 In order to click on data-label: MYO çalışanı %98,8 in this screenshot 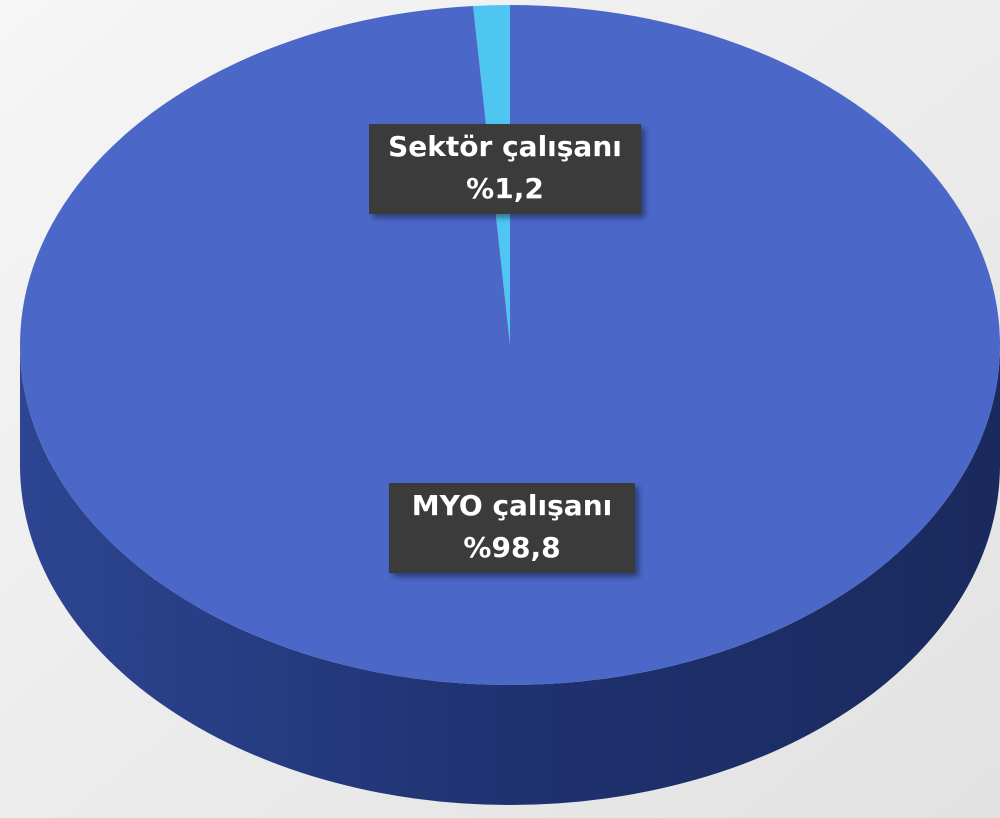, I will do `click(512, 528)`.